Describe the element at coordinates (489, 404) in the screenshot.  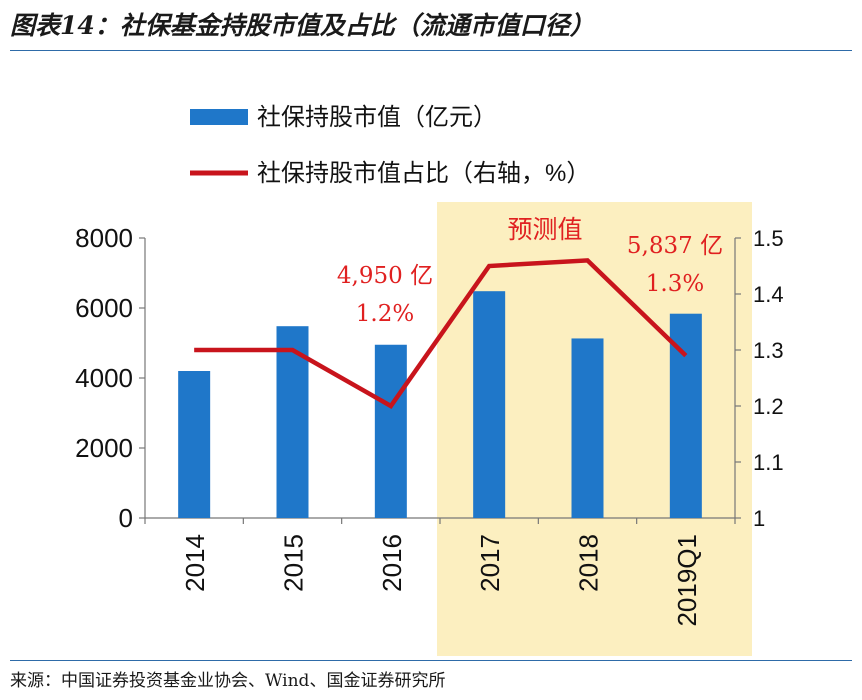
I see `bar-2017` at that location.